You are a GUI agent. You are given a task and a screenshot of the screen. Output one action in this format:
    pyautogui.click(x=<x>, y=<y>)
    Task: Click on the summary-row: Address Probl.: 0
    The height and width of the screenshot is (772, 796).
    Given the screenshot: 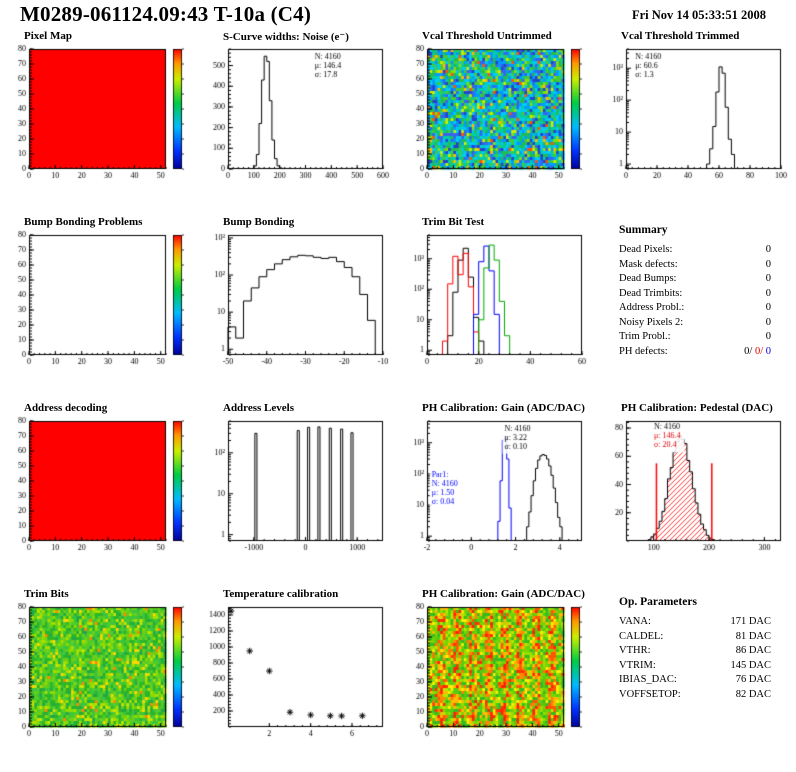 What is the action you would take?
    pyautogui.click(x=695, y=308)
    